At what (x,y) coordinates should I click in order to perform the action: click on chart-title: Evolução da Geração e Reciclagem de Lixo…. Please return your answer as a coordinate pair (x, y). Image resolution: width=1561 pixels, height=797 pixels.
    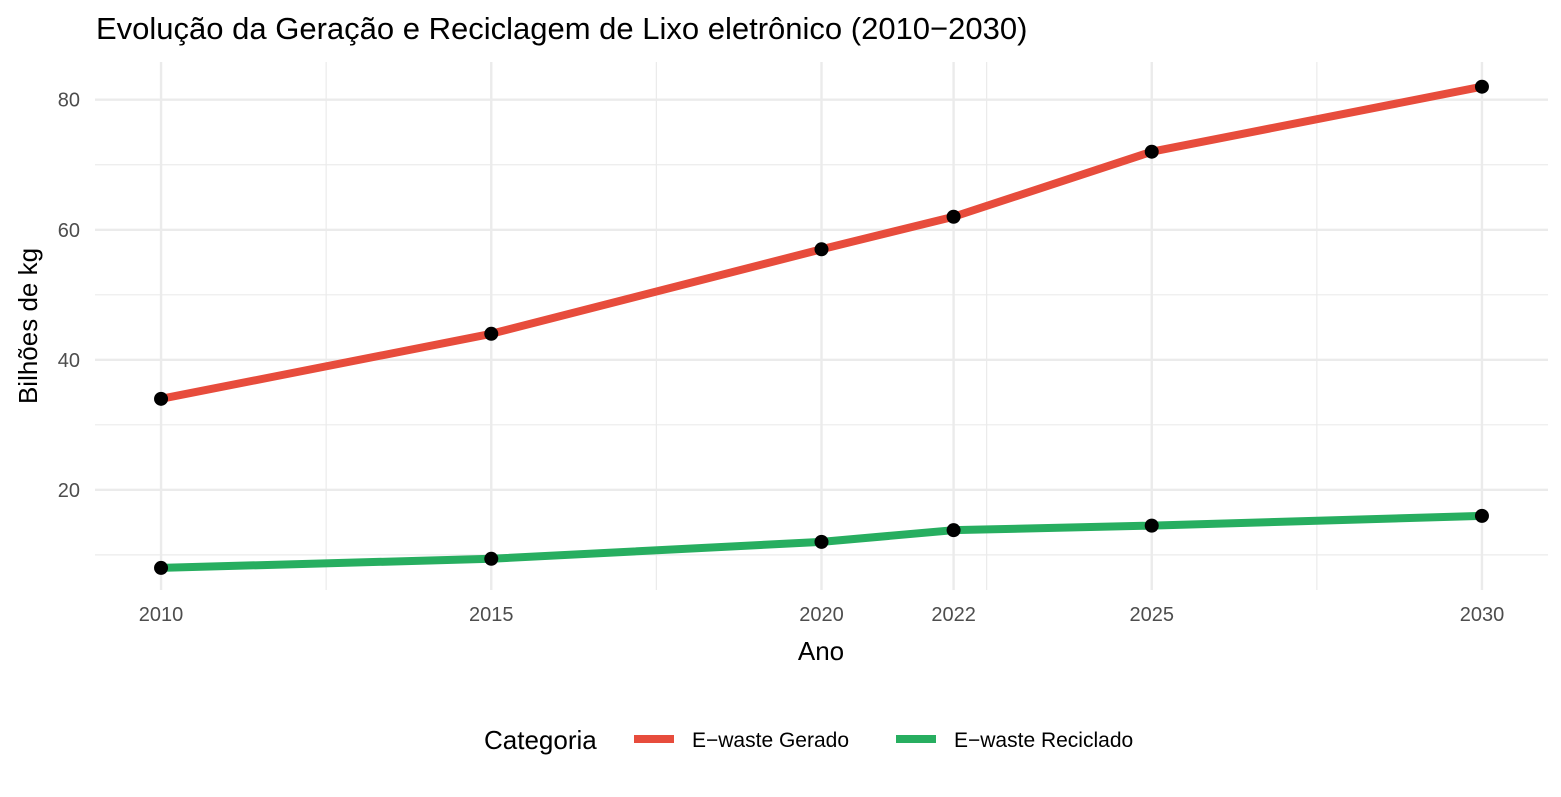
    Looking at the image, I should click on (561, 28).